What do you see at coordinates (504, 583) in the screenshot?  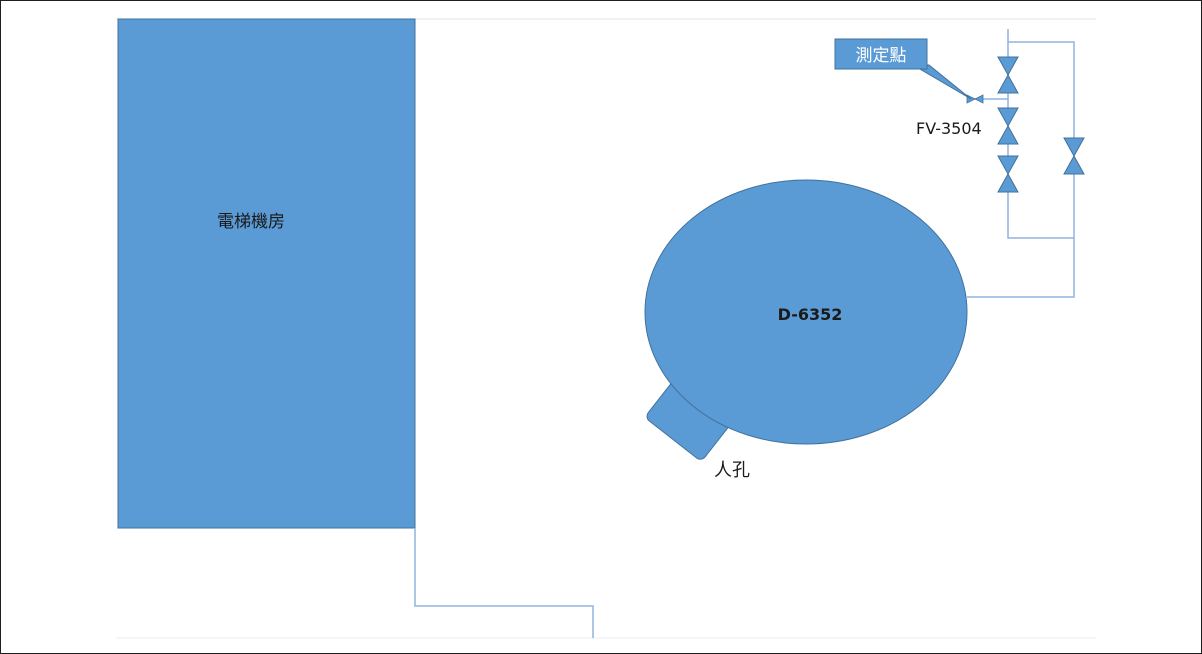 I see `drain-pipe` at bounding box center [504, 583].